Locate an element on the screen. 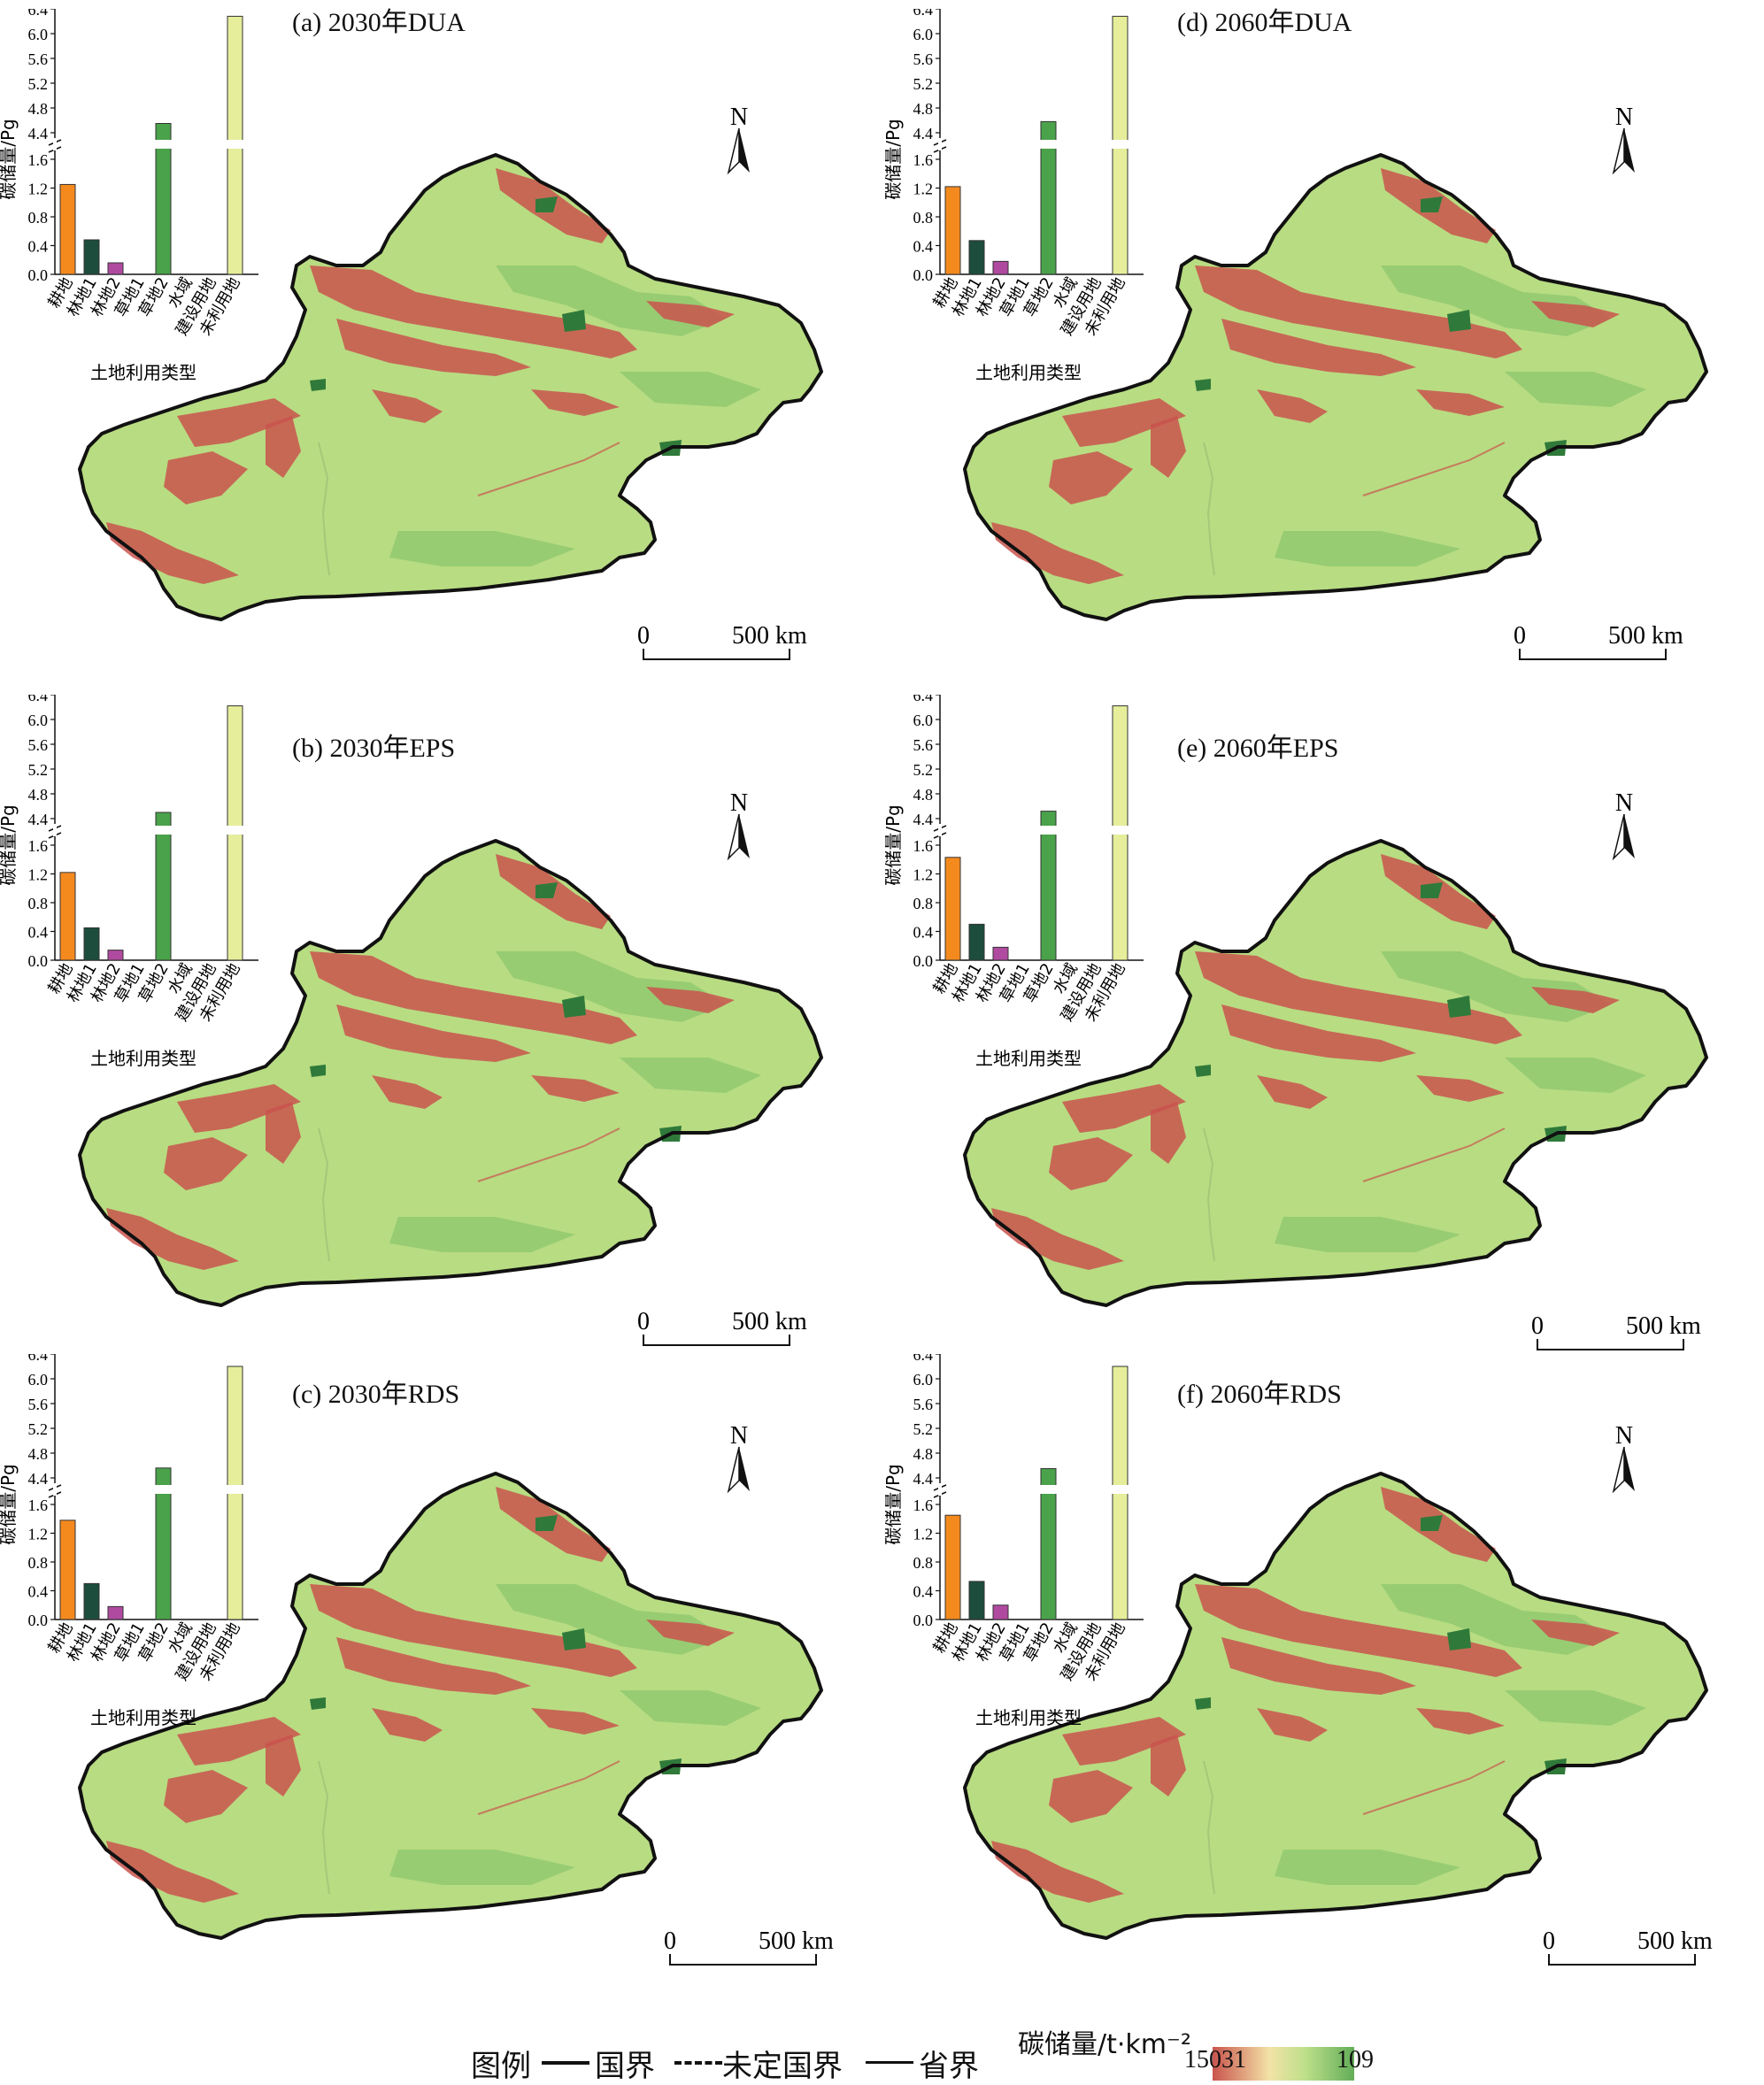 This screenshot has width=1764, height=2085. map-c: N 0 500 km is located at coordinates (456, 1694).